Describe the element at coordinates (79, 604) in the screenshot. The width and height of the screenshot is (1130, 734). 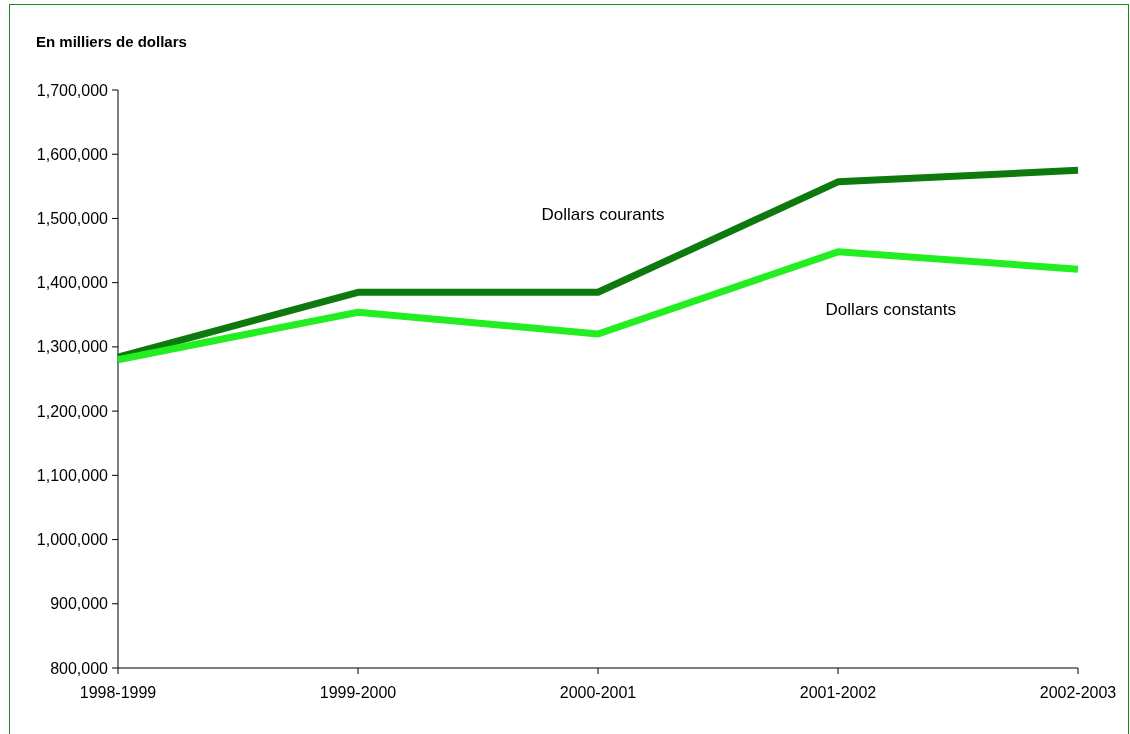
I see `y-tick-label: 900,000` at that location.